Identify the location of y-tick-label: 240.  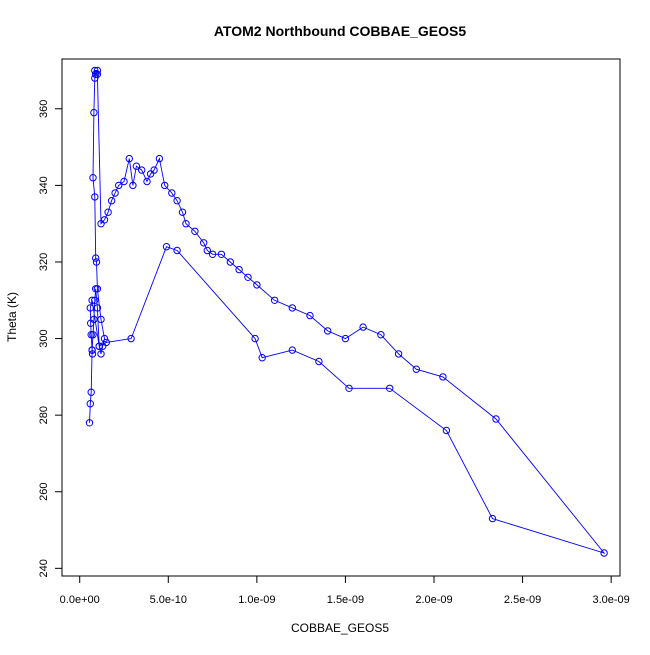
(44, 568).